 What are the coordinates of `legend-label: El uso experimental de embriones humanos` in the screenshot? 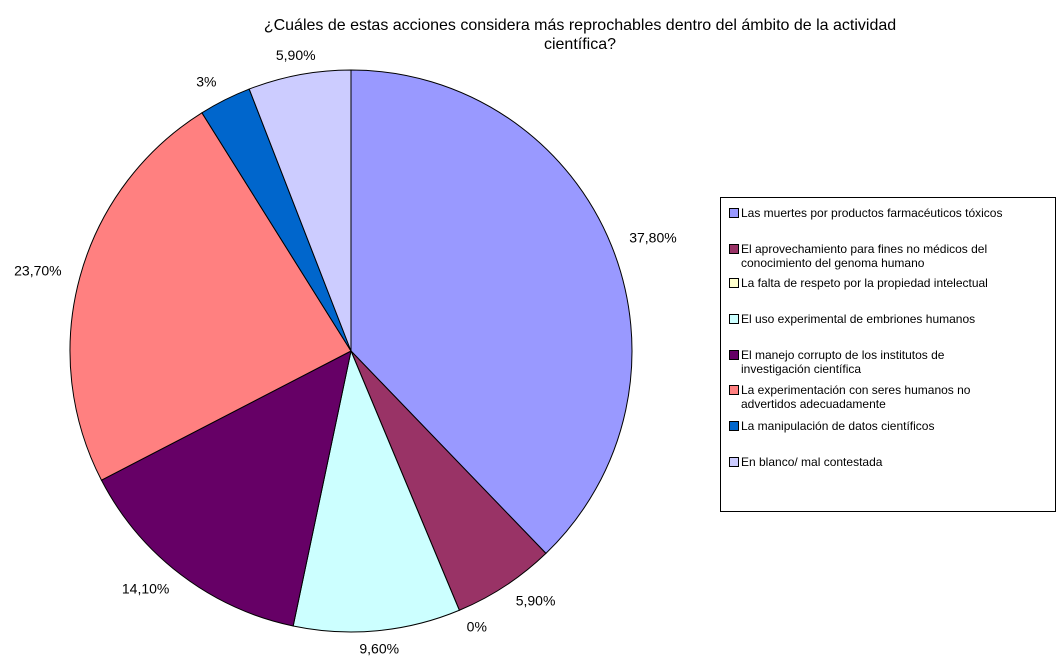 It's located at (858, 319).